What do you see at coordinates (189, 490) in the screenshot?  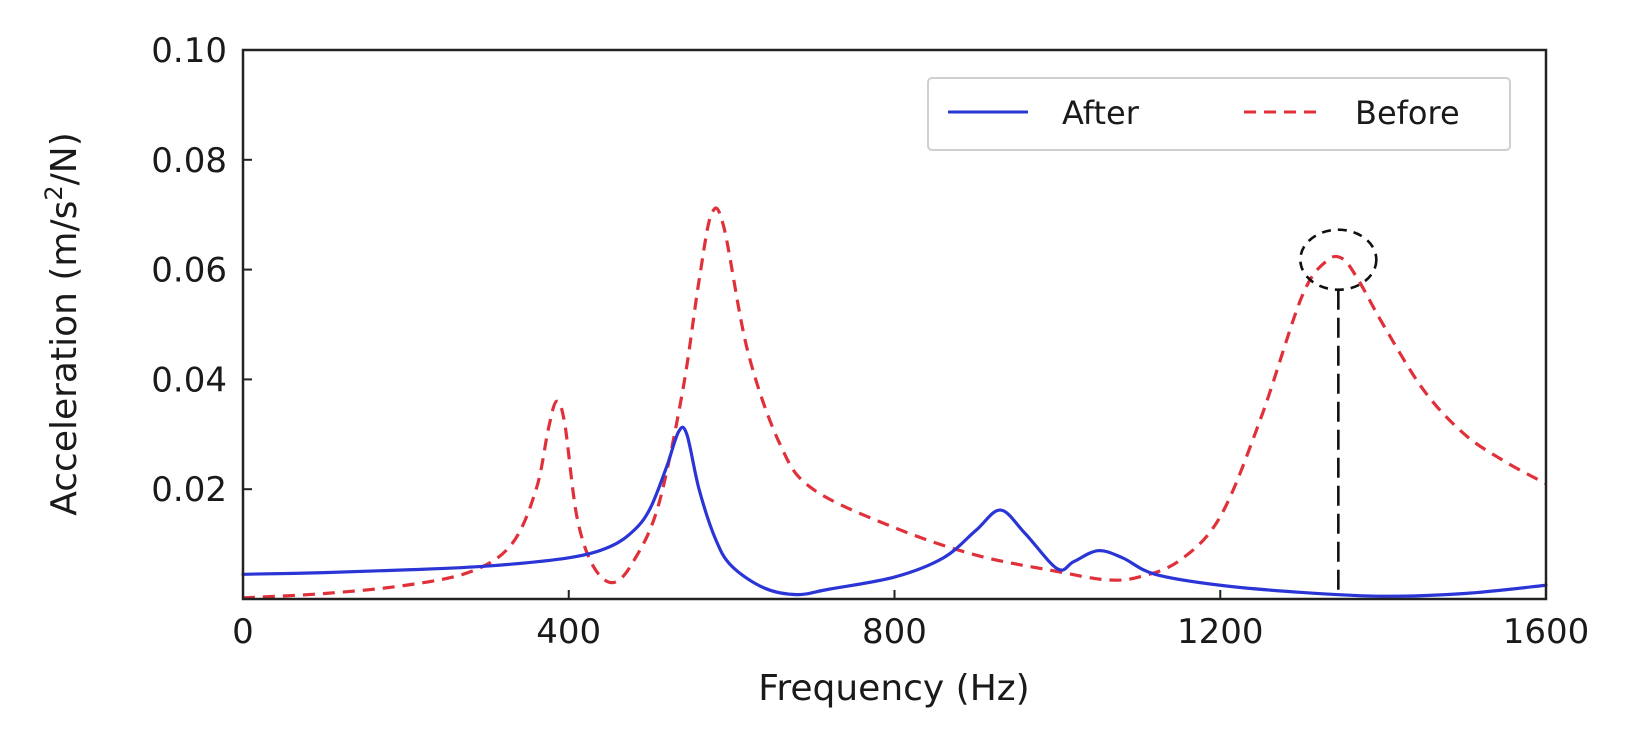 I see `y-tick-label: 0.02` at bounding box center [189, 490].